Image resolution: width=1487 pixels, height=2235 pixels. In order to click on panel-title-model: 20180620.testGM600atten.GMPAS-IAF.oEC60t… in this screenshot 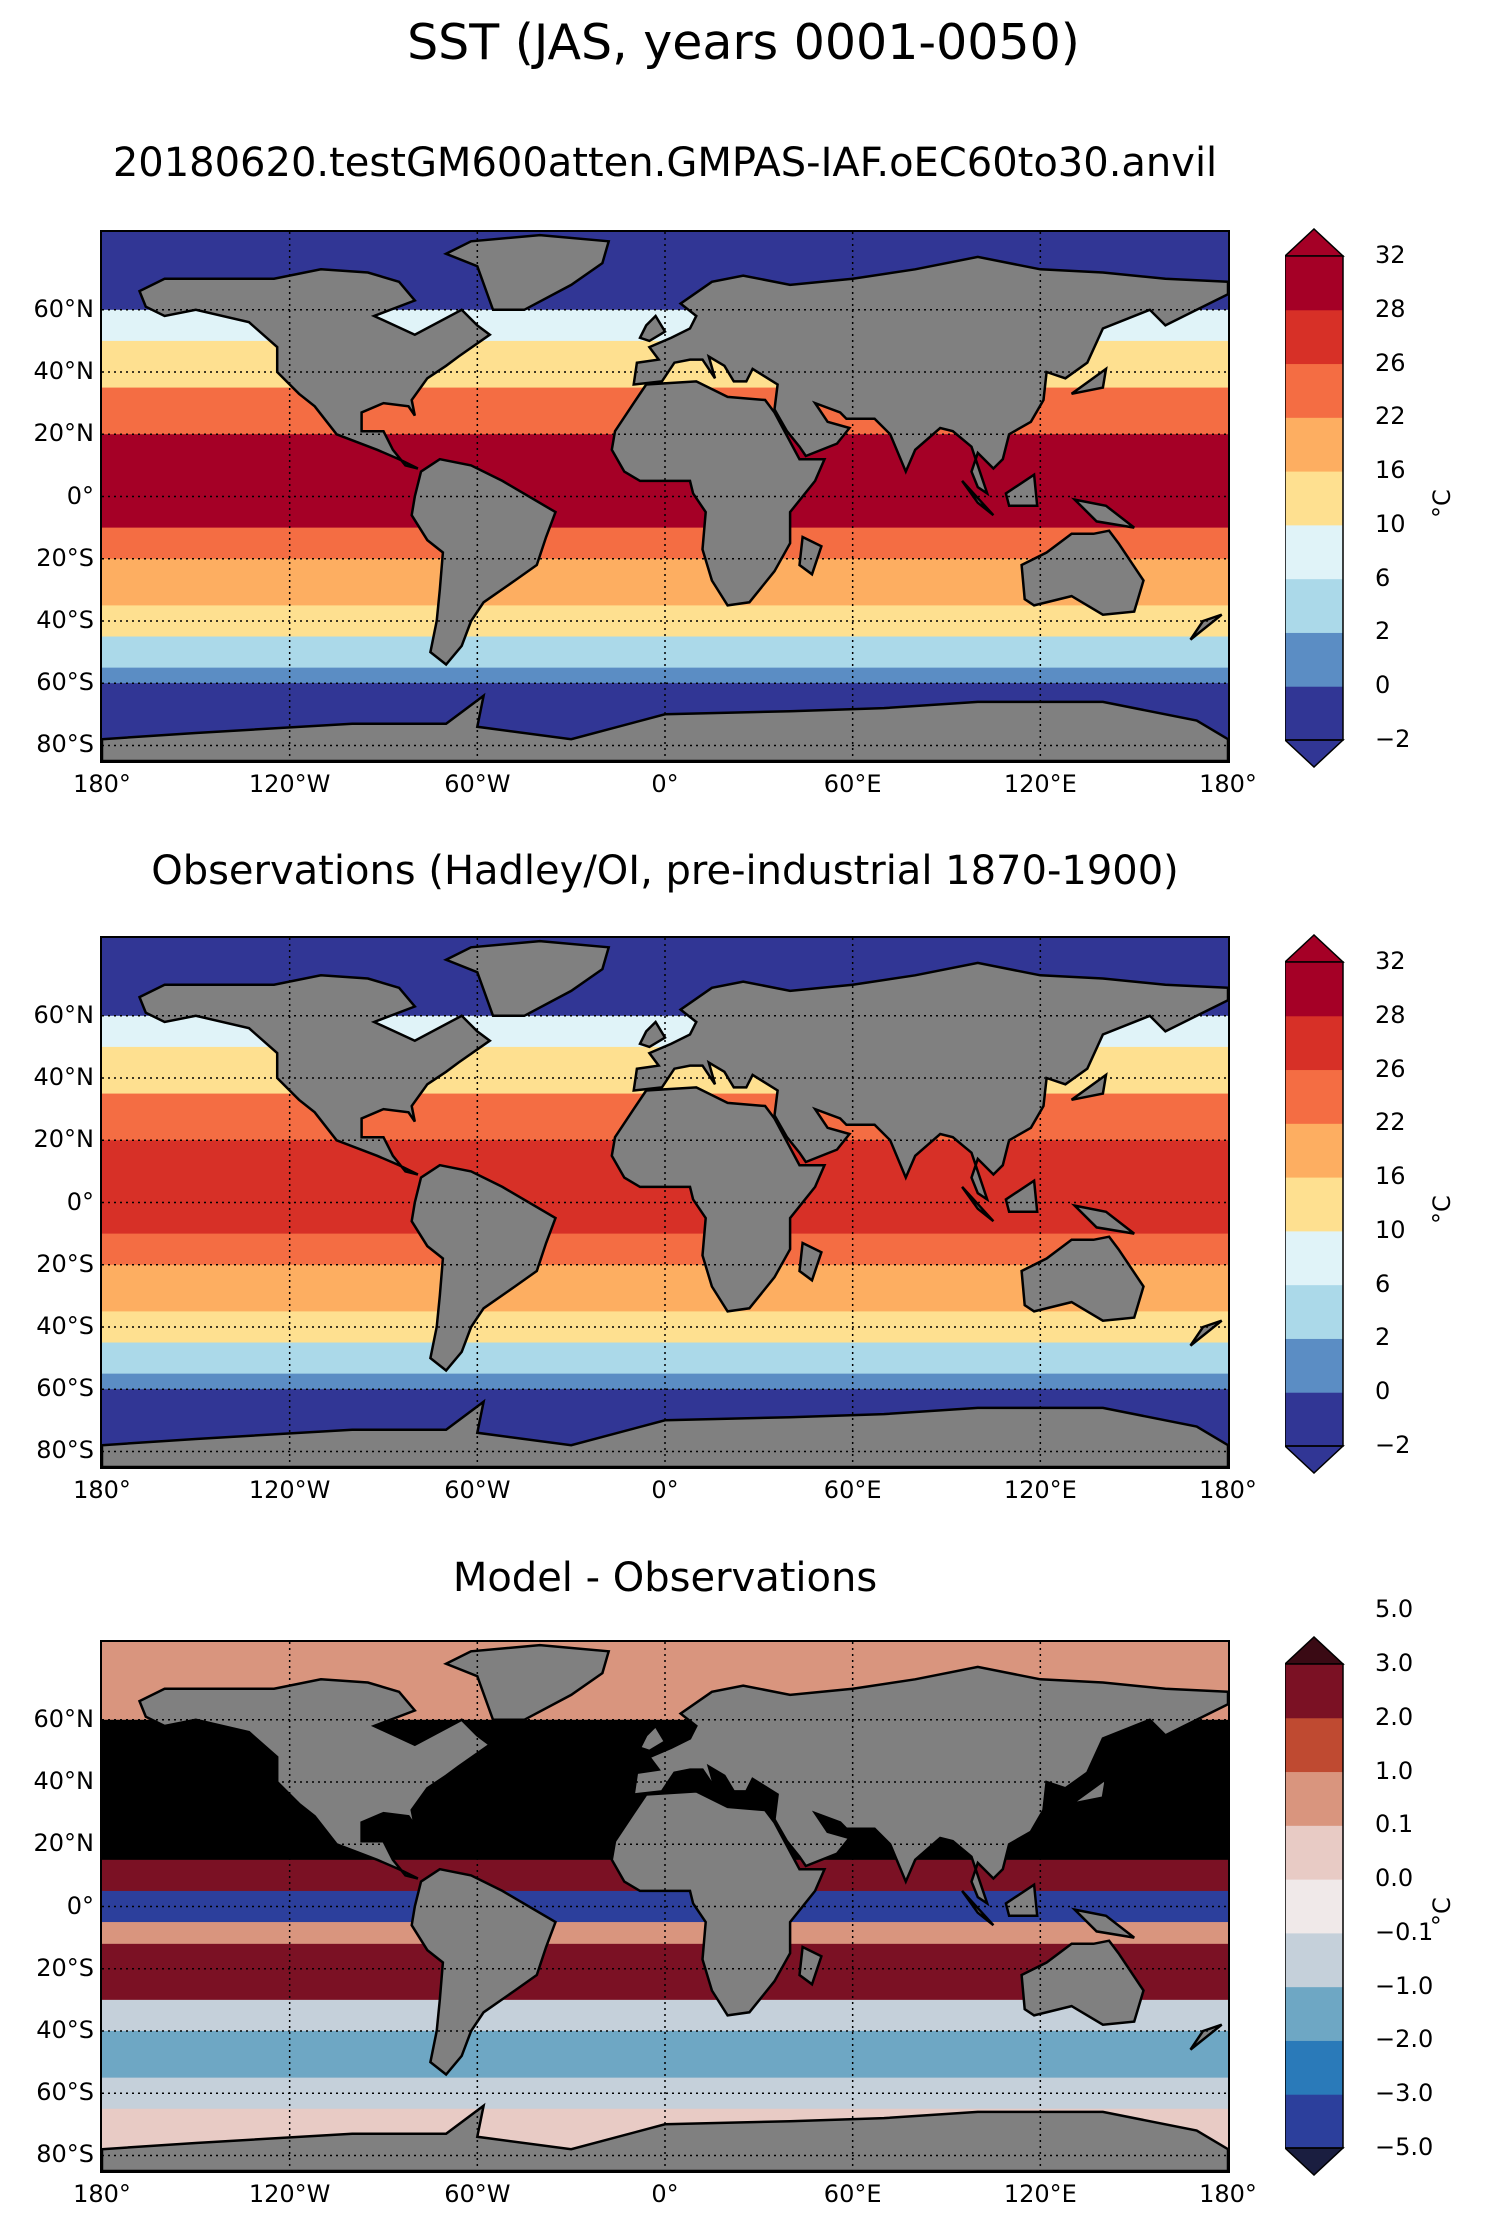, I will do `click(665, 163)`.